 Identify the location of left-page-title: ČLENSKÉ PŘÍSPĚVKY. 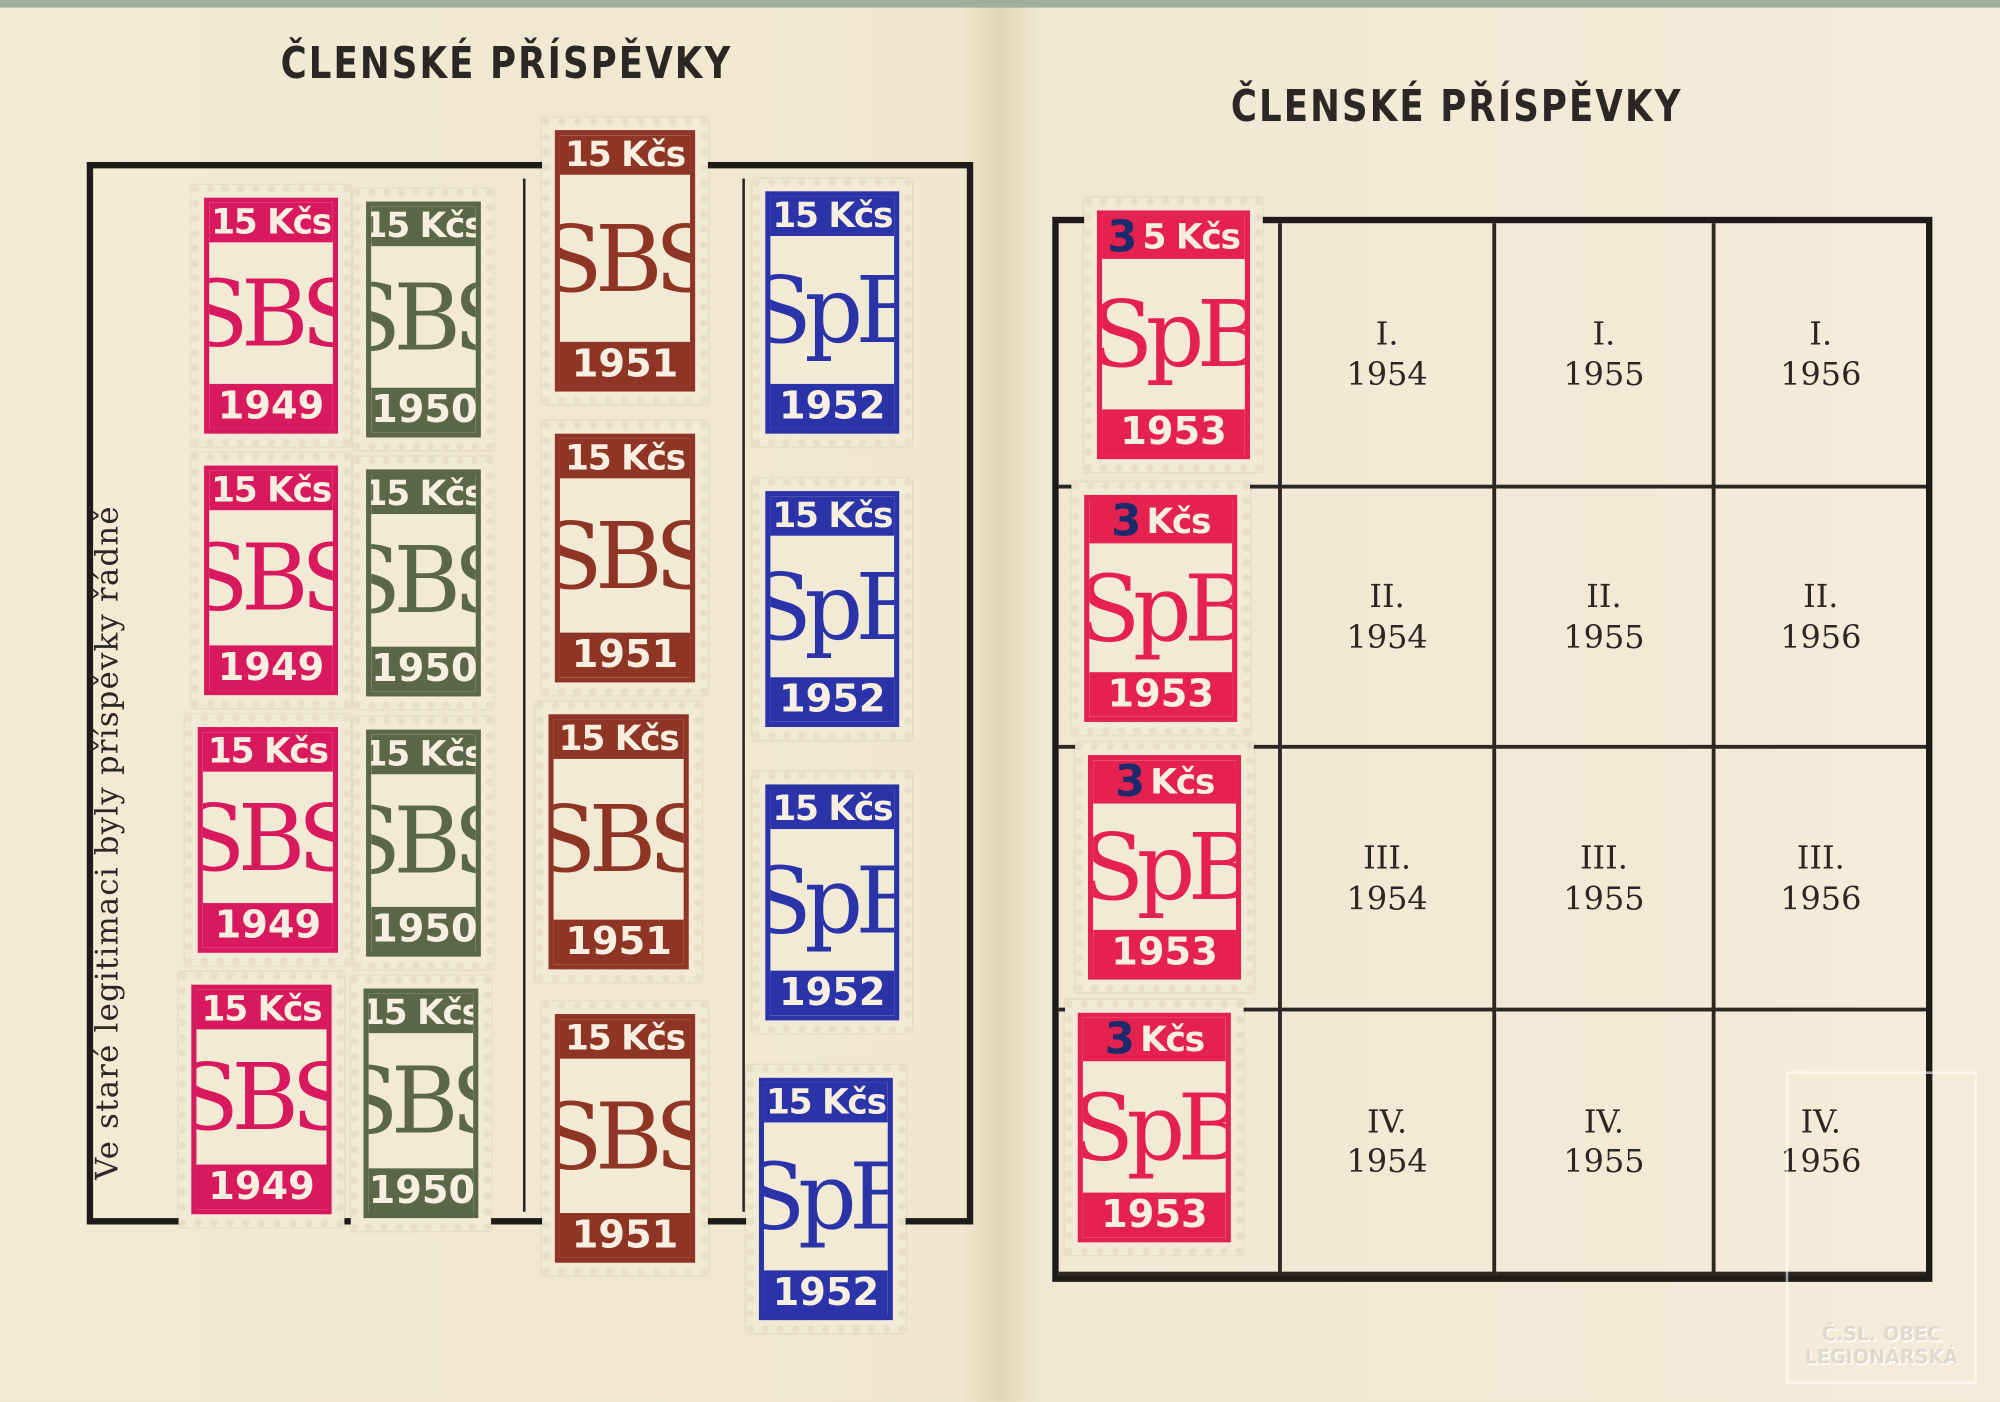
(506, 64).